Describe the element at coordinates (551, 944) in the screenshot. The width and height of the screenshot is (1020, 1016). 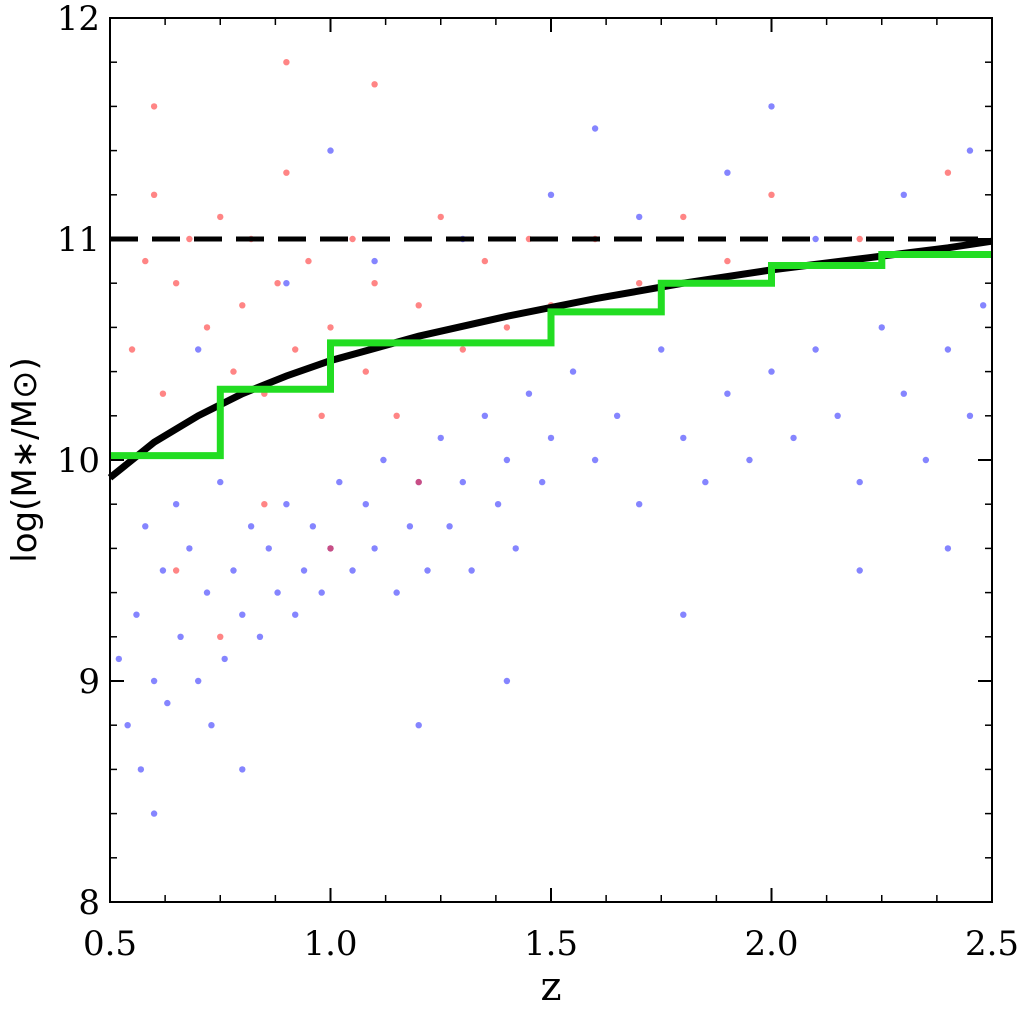
I see `x-tick-label: 1.5` at that location.